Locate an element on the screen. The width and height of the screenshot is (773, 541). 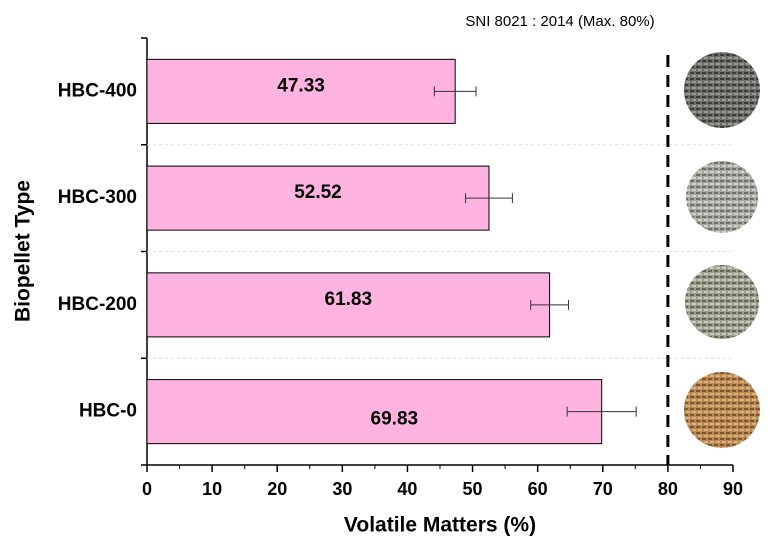
x-tick-label: 50 is located at coordinates (473, 489).